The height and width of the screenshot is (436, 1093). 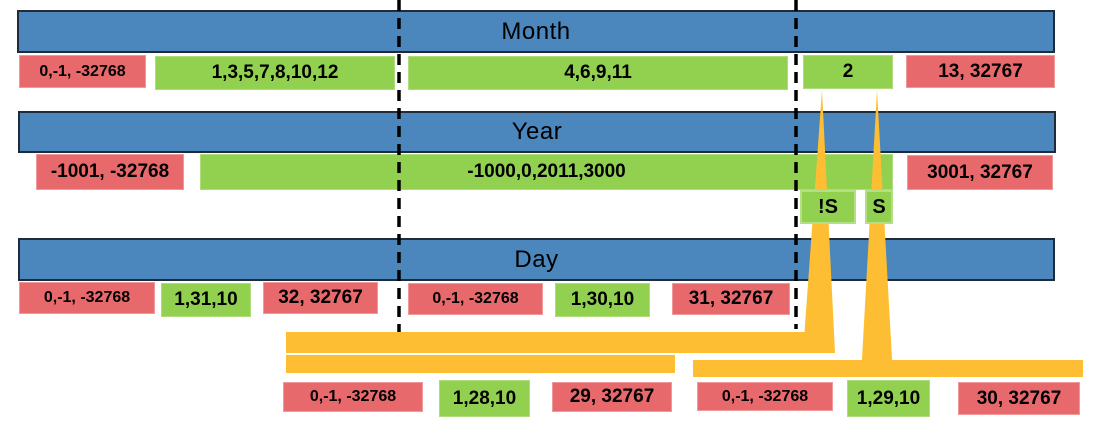 I want to click on month-class-31-day-months: 1,3,5,7,8,10,12, so click(x=275, y=73).